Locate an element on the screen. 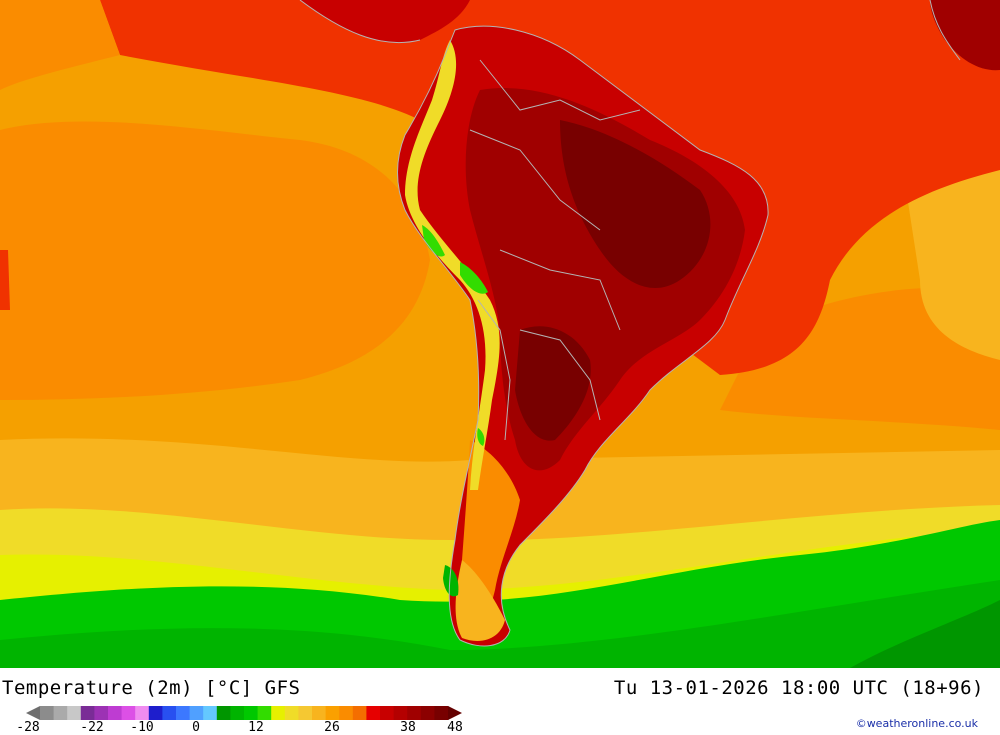  patagonia-south is located at coordinates (480, 600).